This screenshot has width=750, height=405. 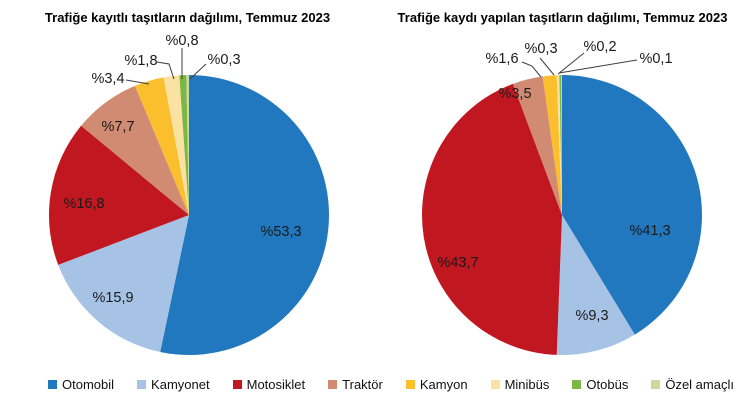 I want to click on pie-slice-otomobil, so click(x=632, y=205).